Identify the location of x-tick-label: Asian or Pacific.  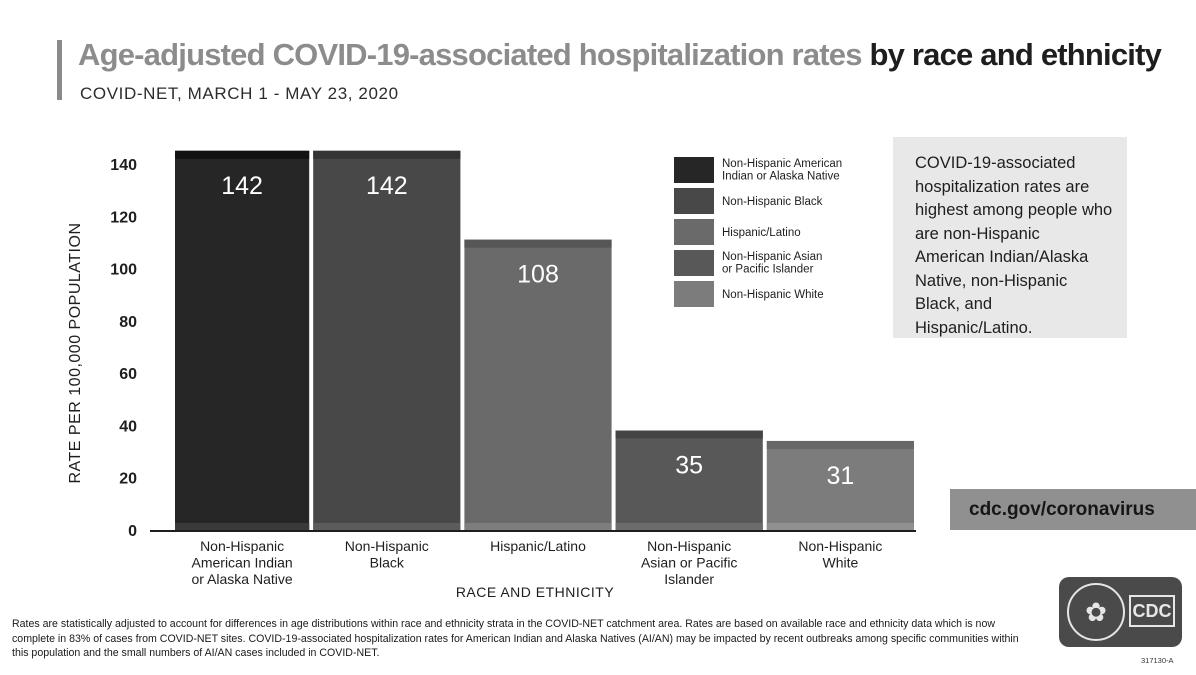
(689, 563).